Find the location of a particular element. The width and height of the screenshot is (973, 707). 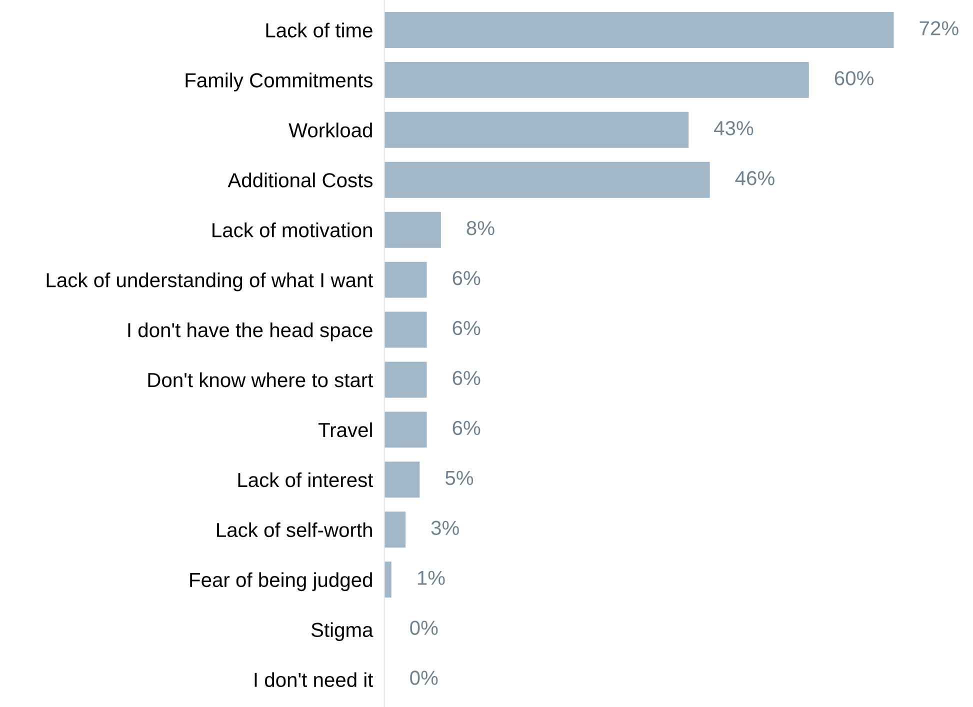

data-label: 43% is located at coordinates (734, 128).